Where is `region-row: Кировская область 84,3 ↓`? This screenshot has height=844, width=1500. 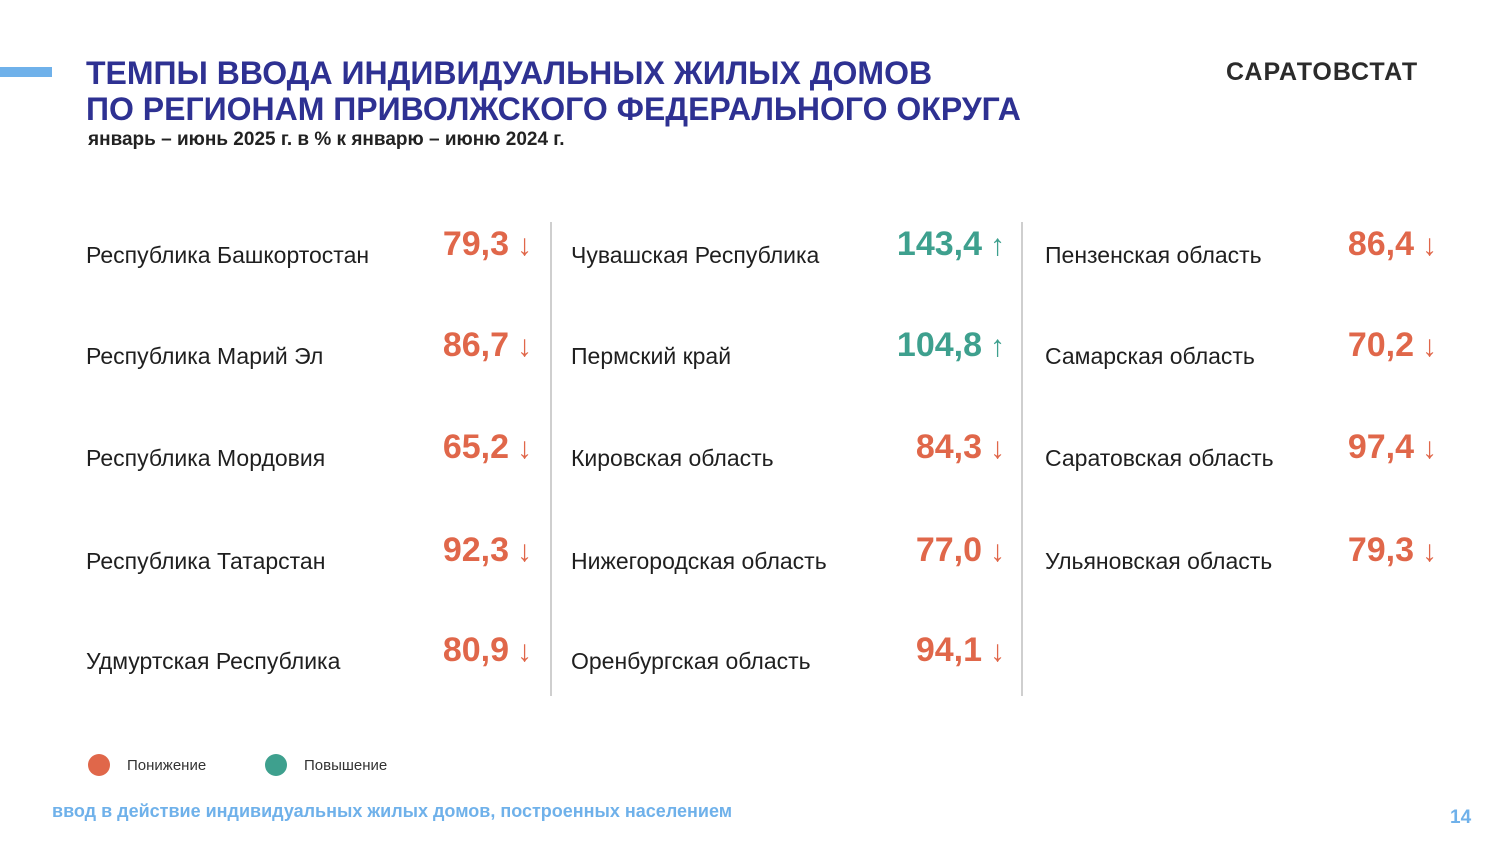
region-row: Кировская область 84,3 ↓ is located at coordinates (791, 458).